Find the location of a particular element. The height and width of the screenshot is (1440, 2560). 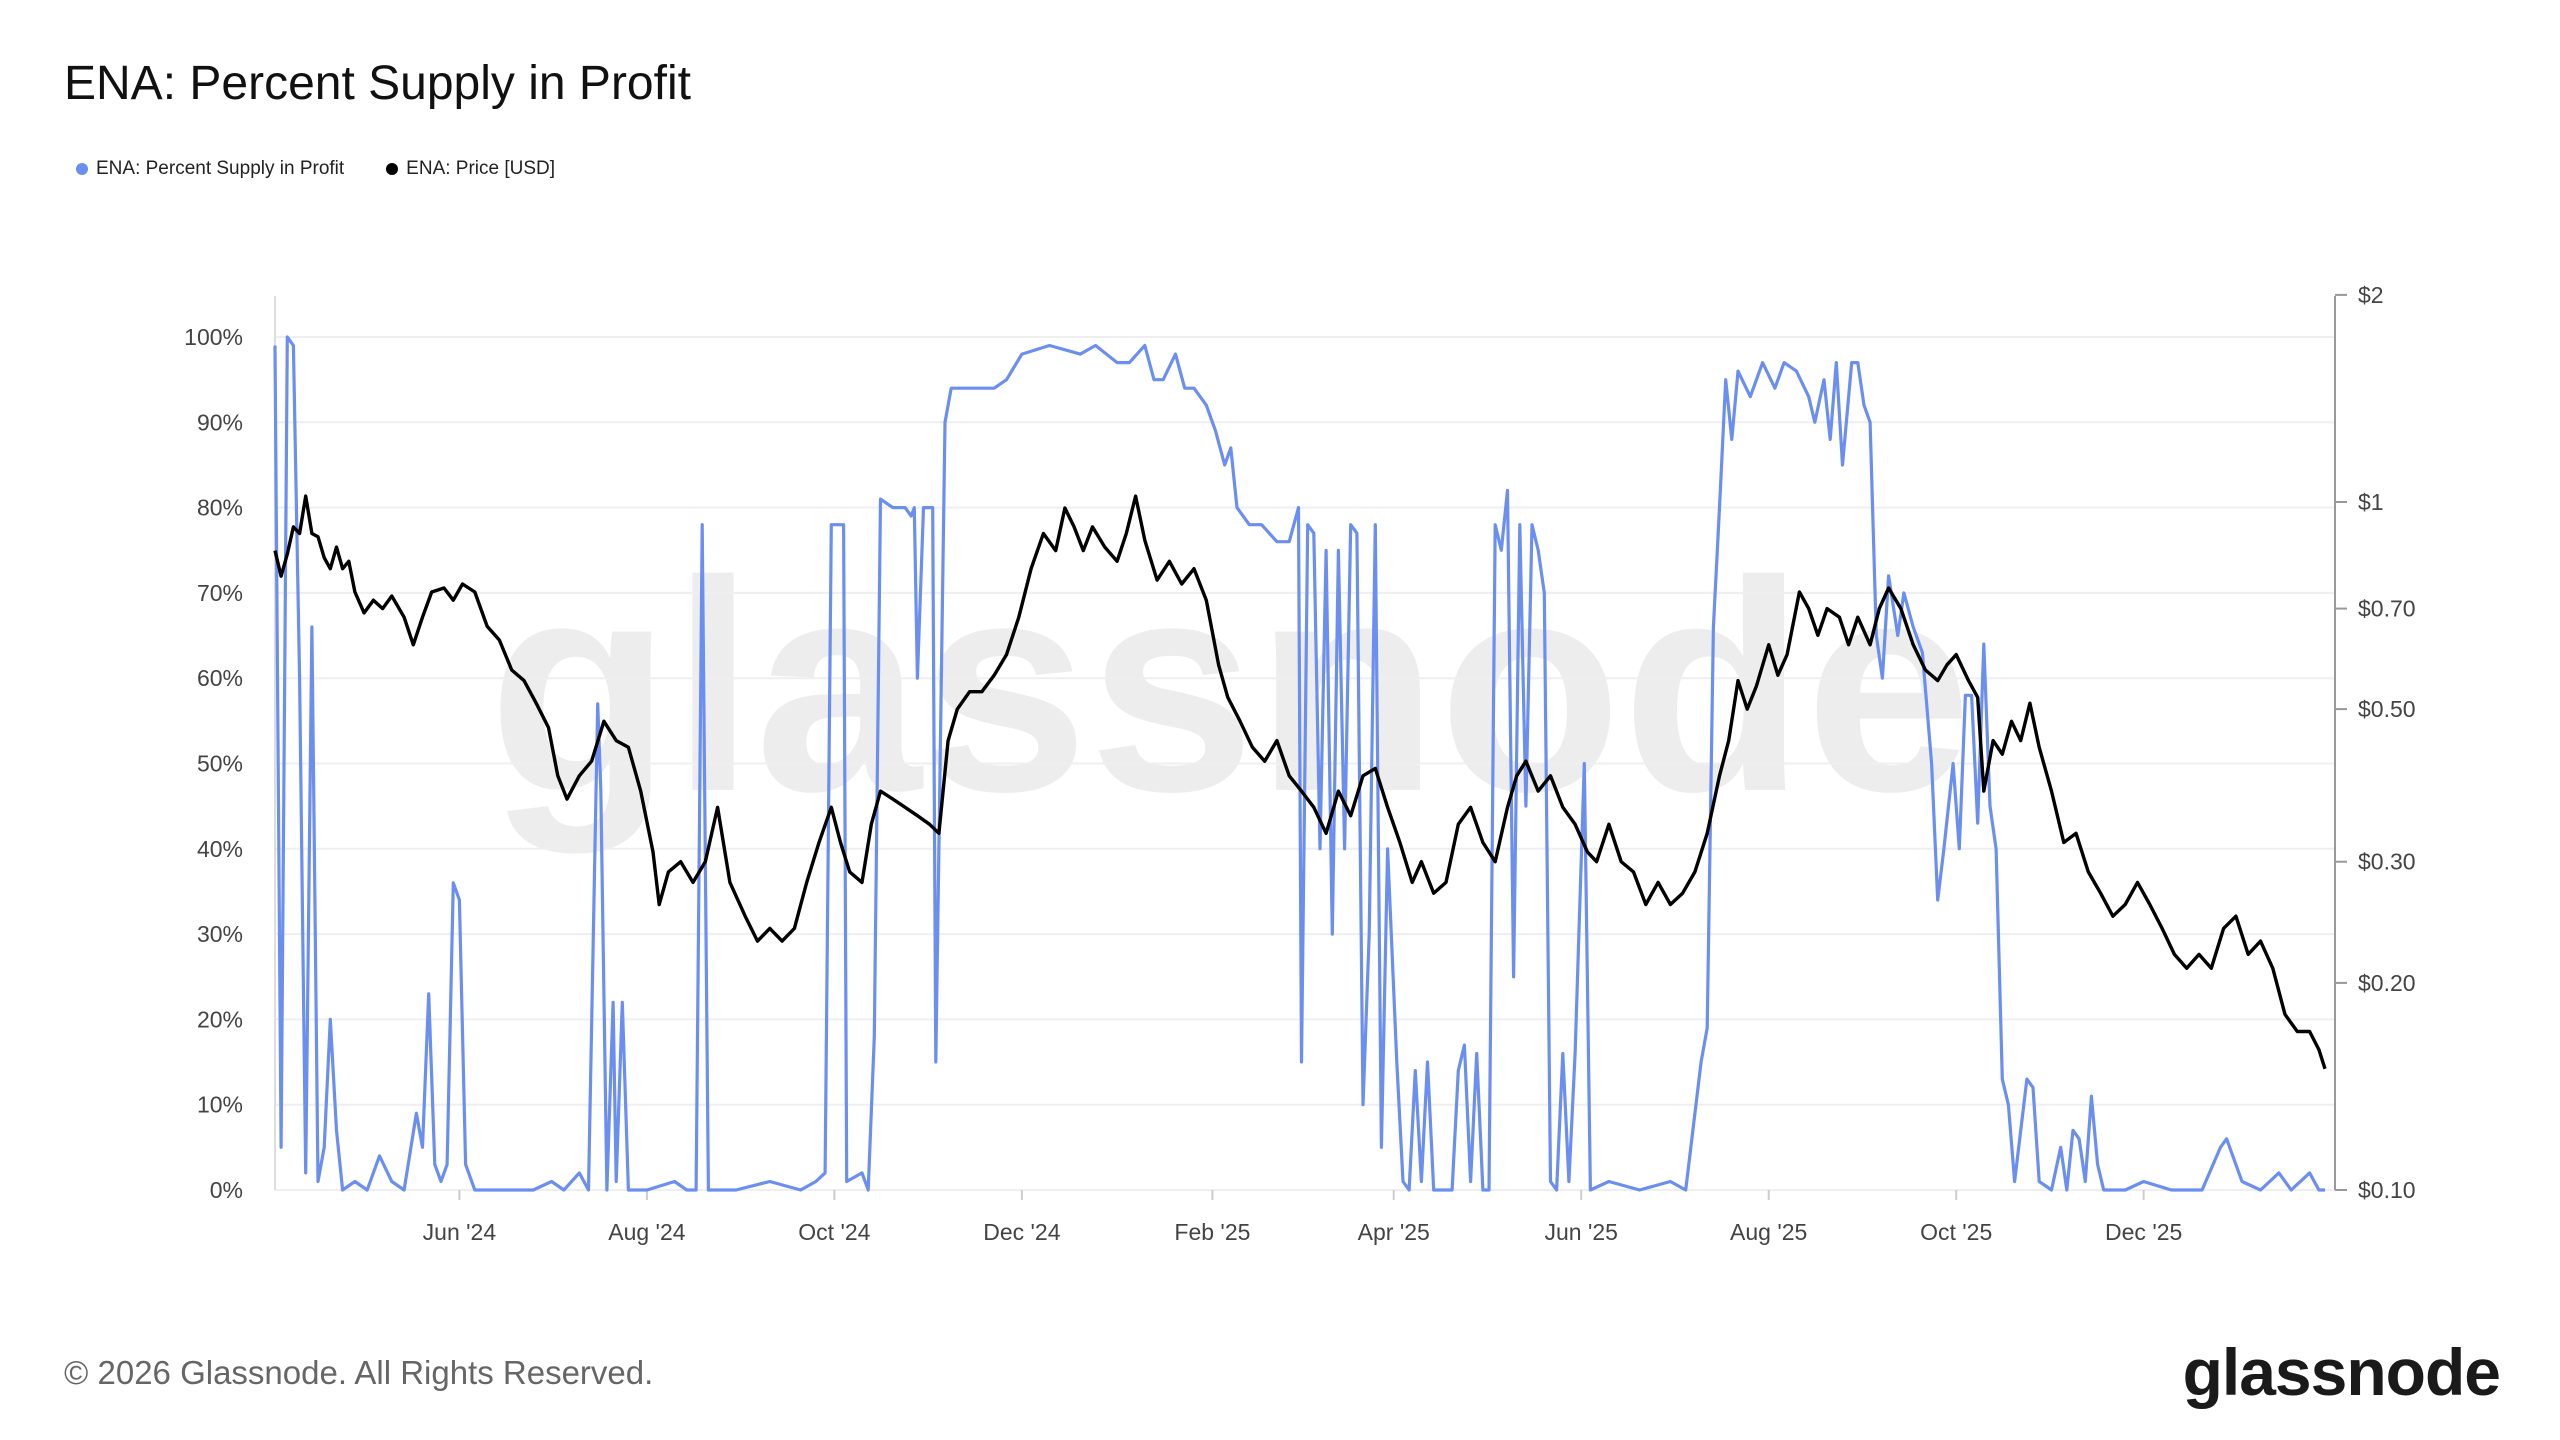

legend-dot-price is located at coordinates (392, 169).